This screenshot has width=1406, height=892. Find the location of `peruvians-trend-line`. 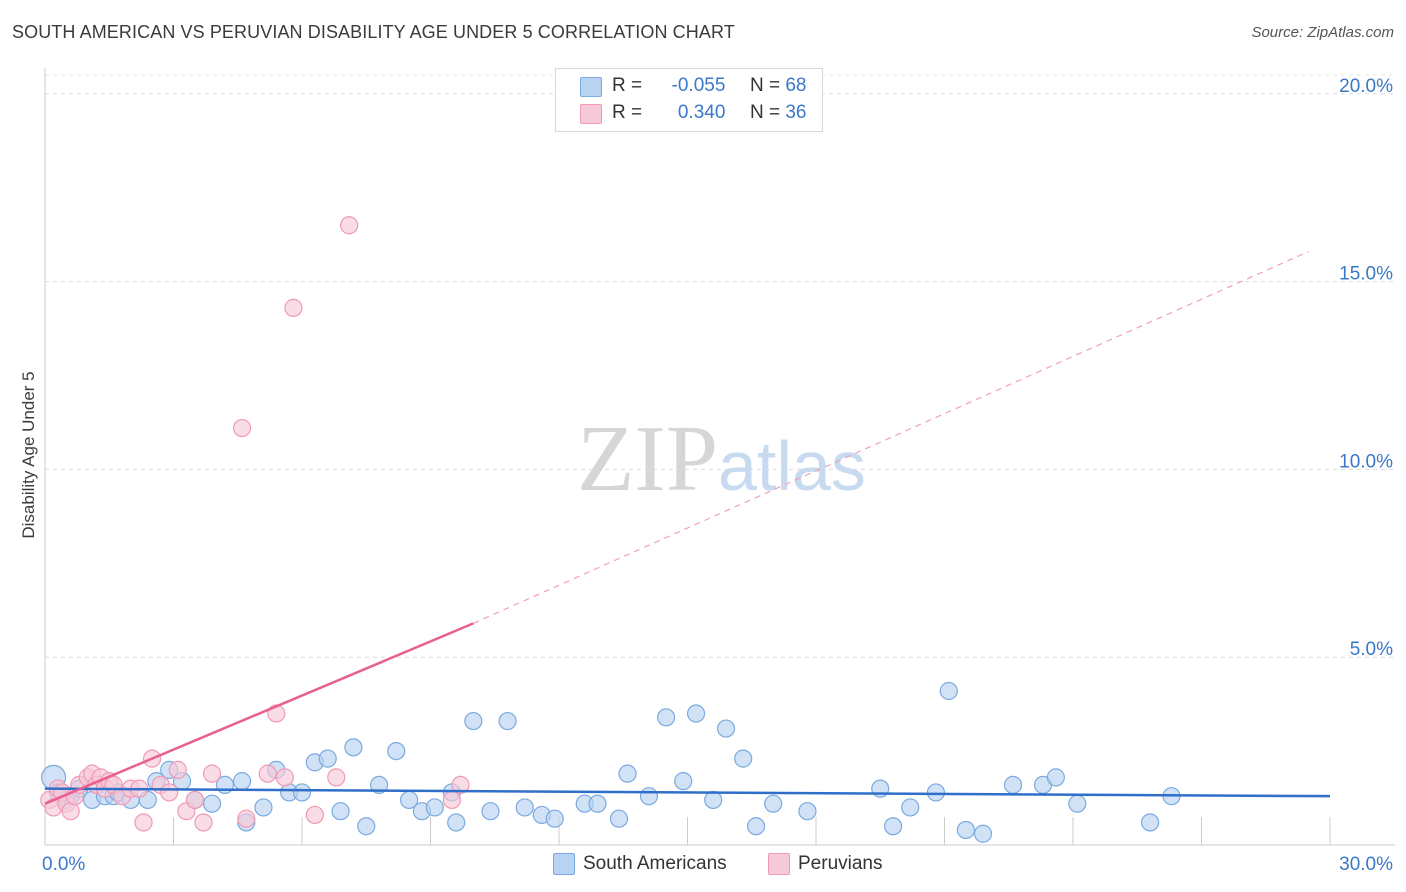

peruvians-trend-line is located at coordinates (259, 713).